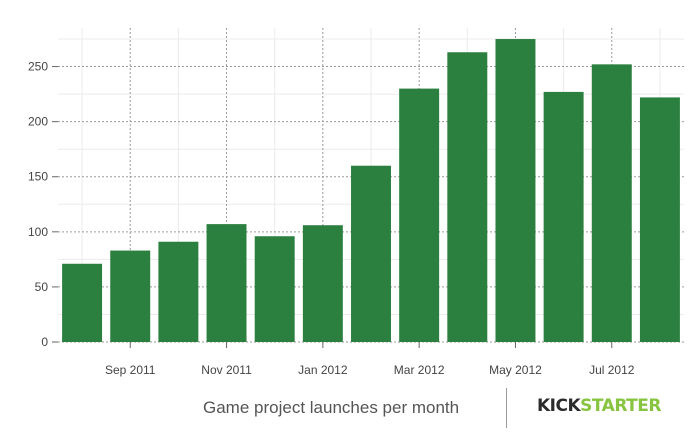 The width and height of the screenshot is (700, 444). What do you see at coordinates (323, 370) in the screenshot?
I see `x-tick-label: Jan 2012` at bounding box center [323, 370].